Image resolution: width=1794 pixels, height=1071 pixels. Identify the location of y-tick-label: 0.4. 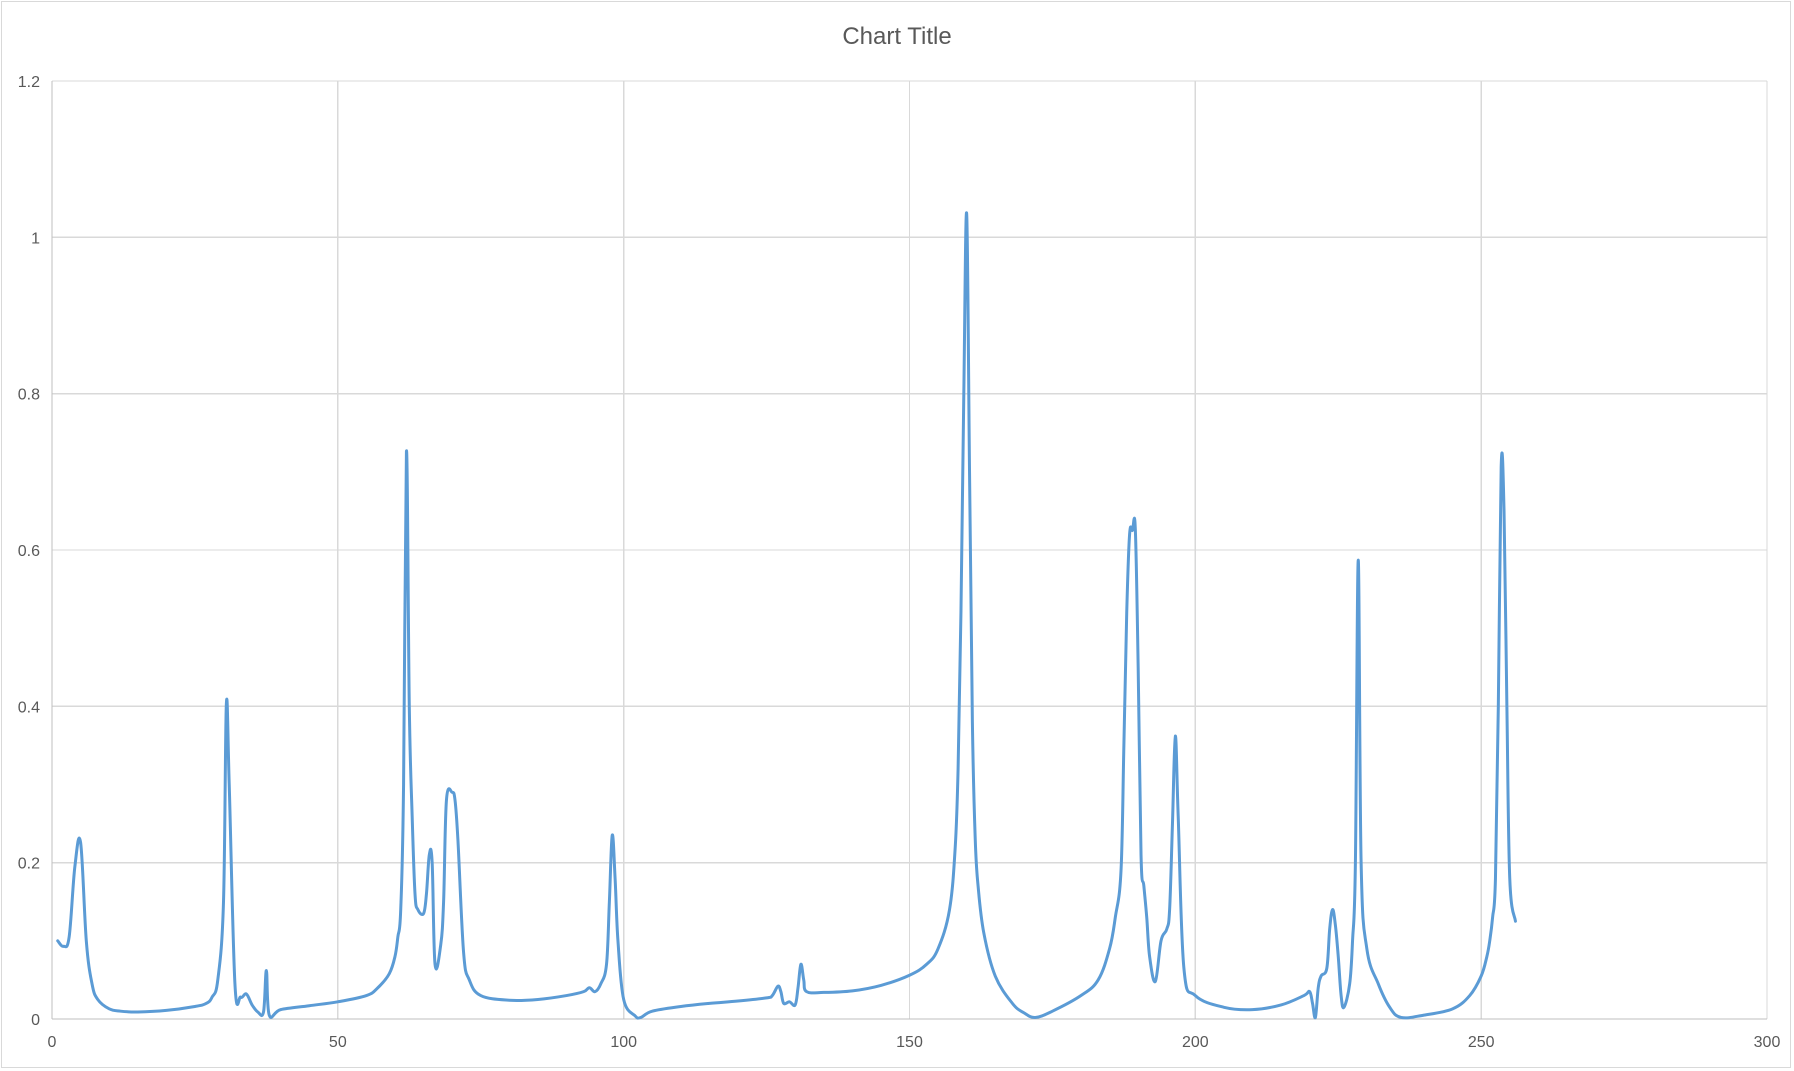
(29, 707).